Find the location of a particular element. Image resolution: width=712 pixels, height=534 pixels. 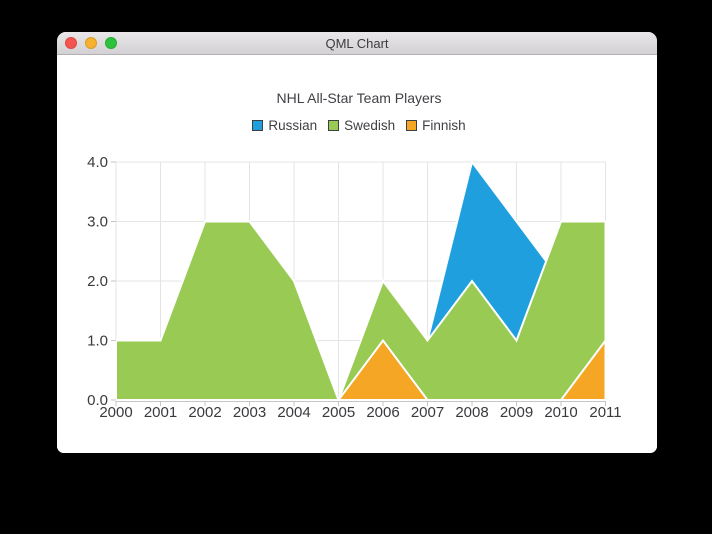

legend-item-swedish: Swedish is located at coordinates (361, 125).